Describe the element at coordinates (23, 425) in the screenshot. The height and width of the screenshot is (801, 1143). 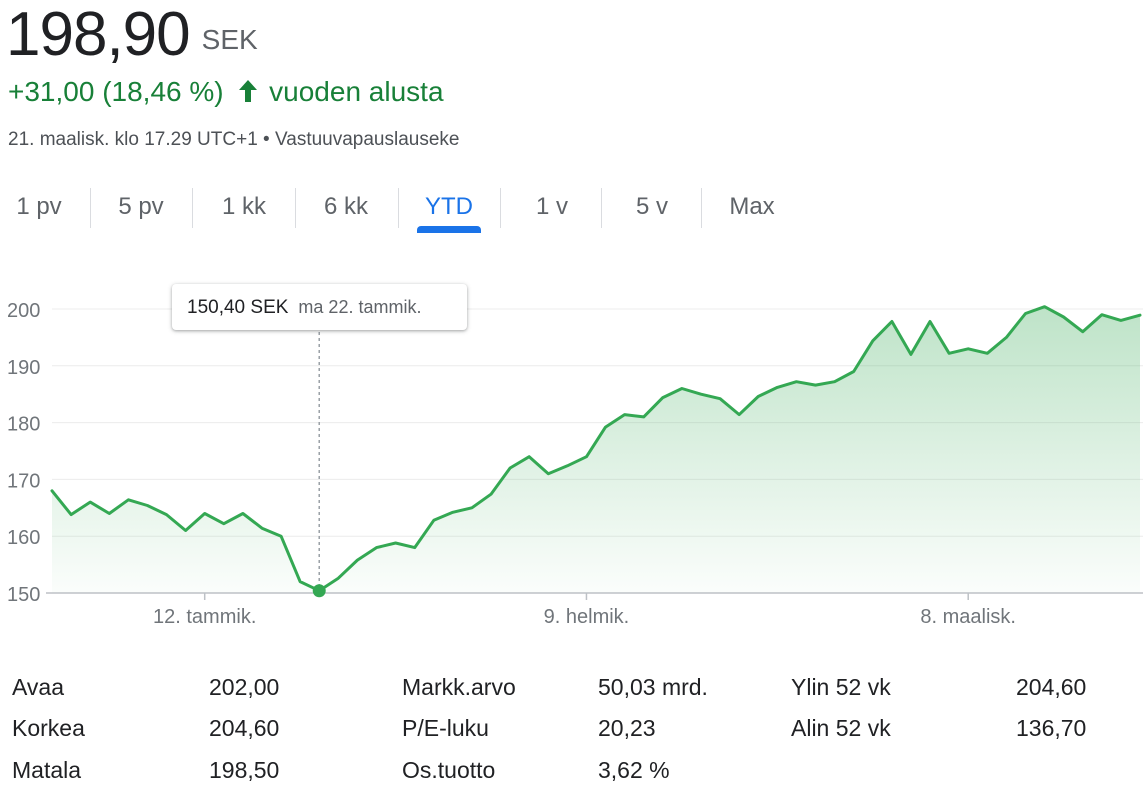
I see `y-tick-label: 180` at that location.